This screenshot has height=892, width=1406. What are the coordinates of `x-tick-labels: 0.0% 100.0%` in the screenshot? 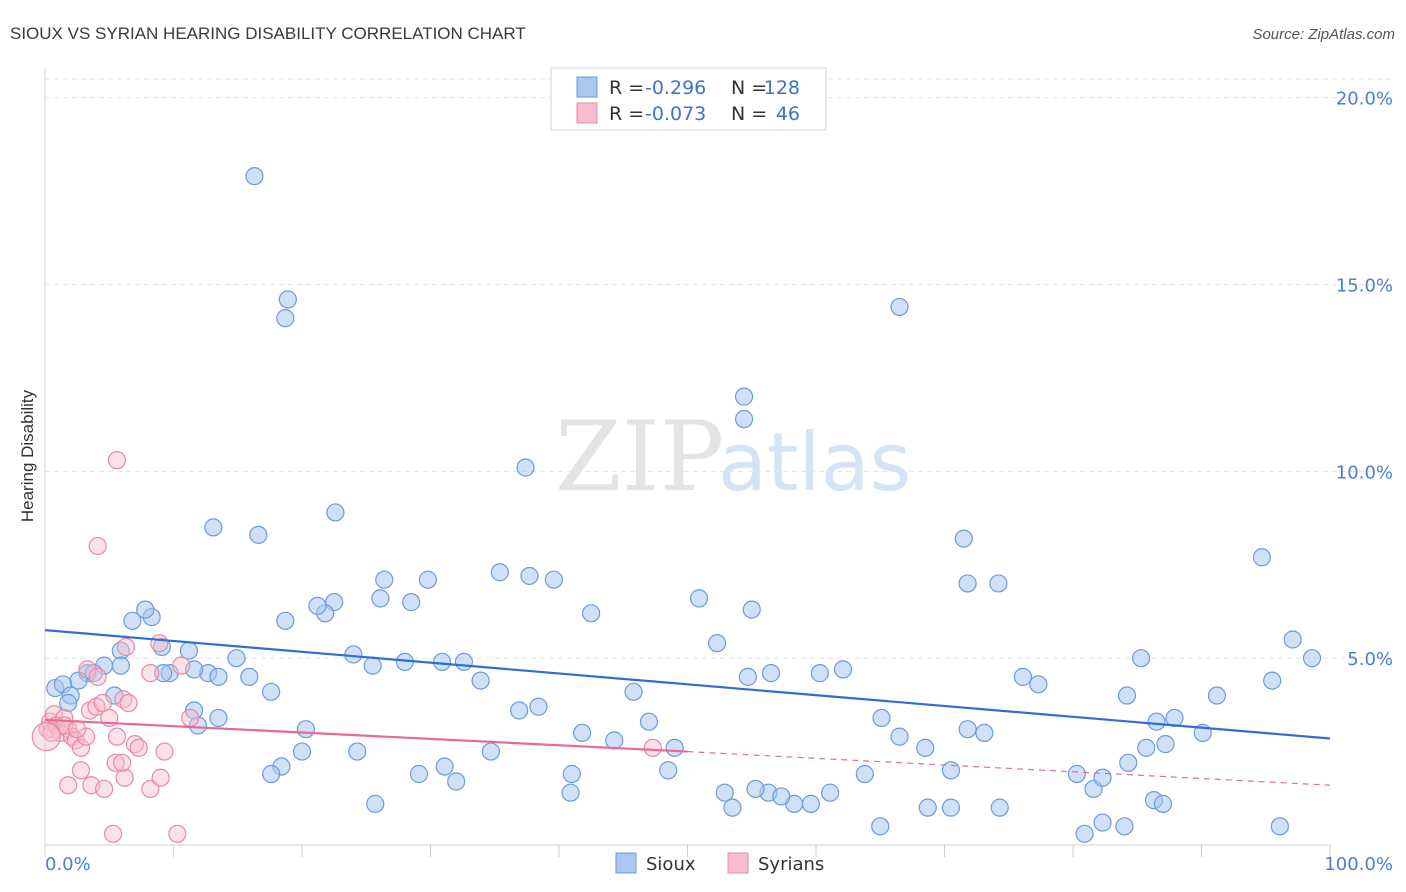 It's located at (719, 864).